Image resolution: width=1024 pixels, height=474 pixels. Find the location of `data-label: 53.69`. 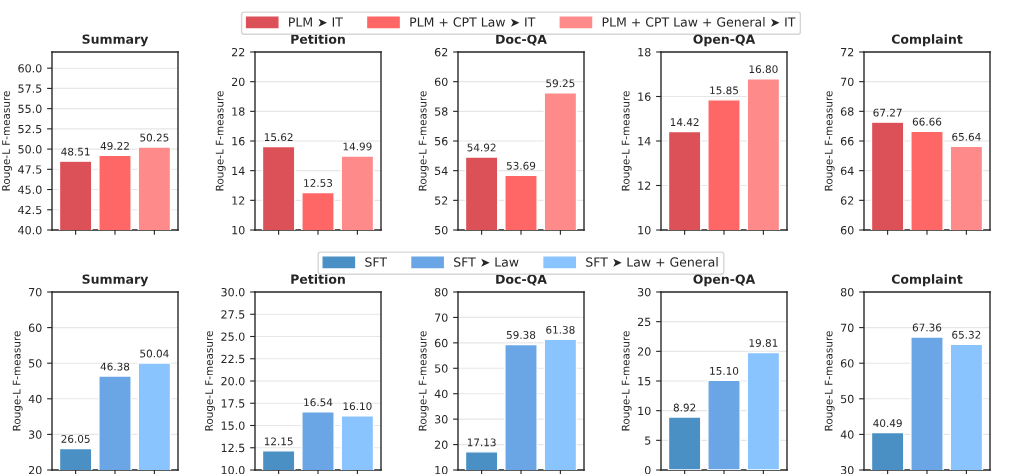

data-label: 53.69 is located at coordinates (521, 165).